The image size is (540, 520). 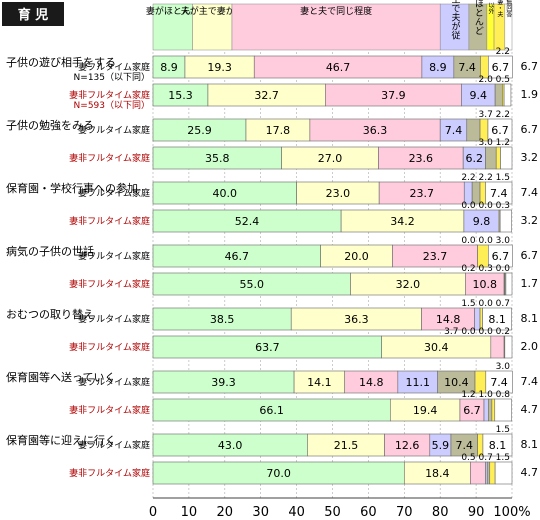 I want to click on bar-value-label: 63.7, so click(x=267, y=347).